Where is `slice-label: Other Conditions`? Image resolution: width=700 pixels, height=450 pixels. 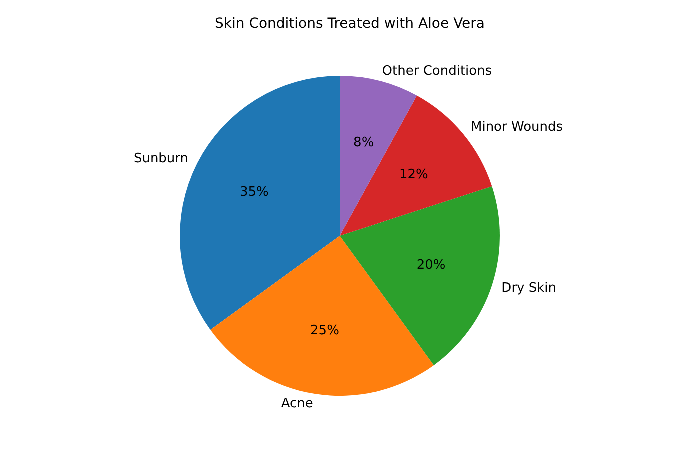
slice-label: Other Conditions is located at coordinates (437, 71).